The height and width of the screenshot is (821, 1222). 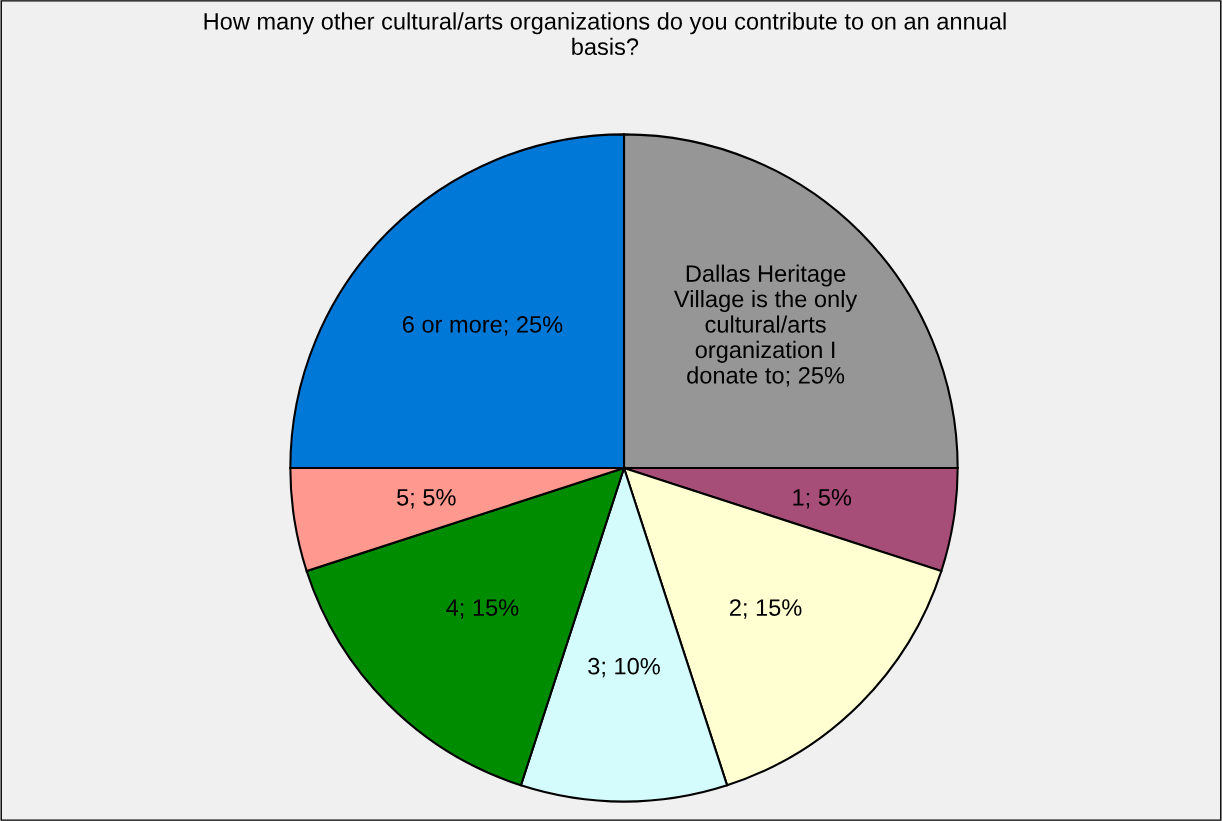 I want to click on chart-title: How many other cultural/arts organizations do you contribute to on an annual basis?, so click(x=605, y=34).